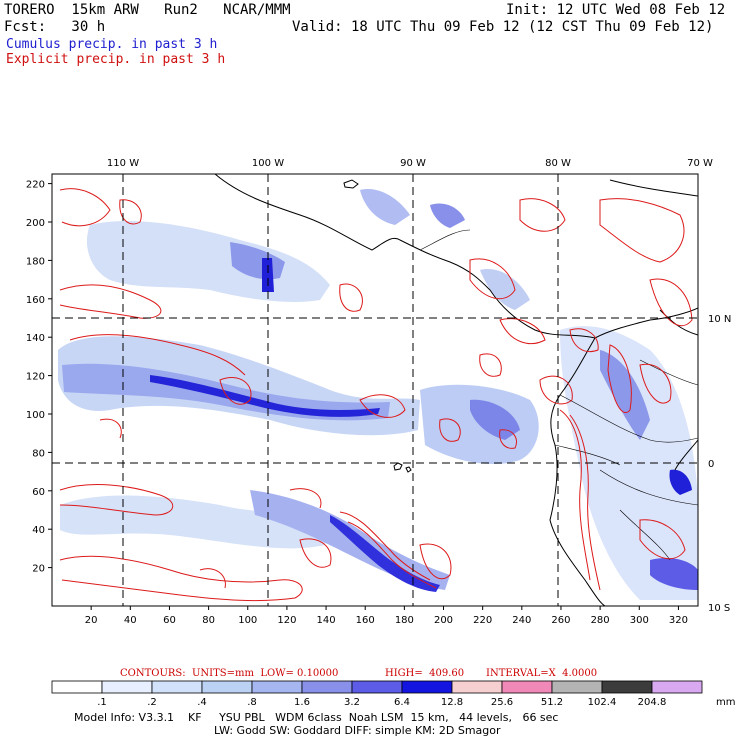 The width and height of the screenshot is (740, 740). What do you see at coordinates (552, 702) in the screenshot?
I see `colorbar-label-9: 51.2` at bounding box center [552, 702].